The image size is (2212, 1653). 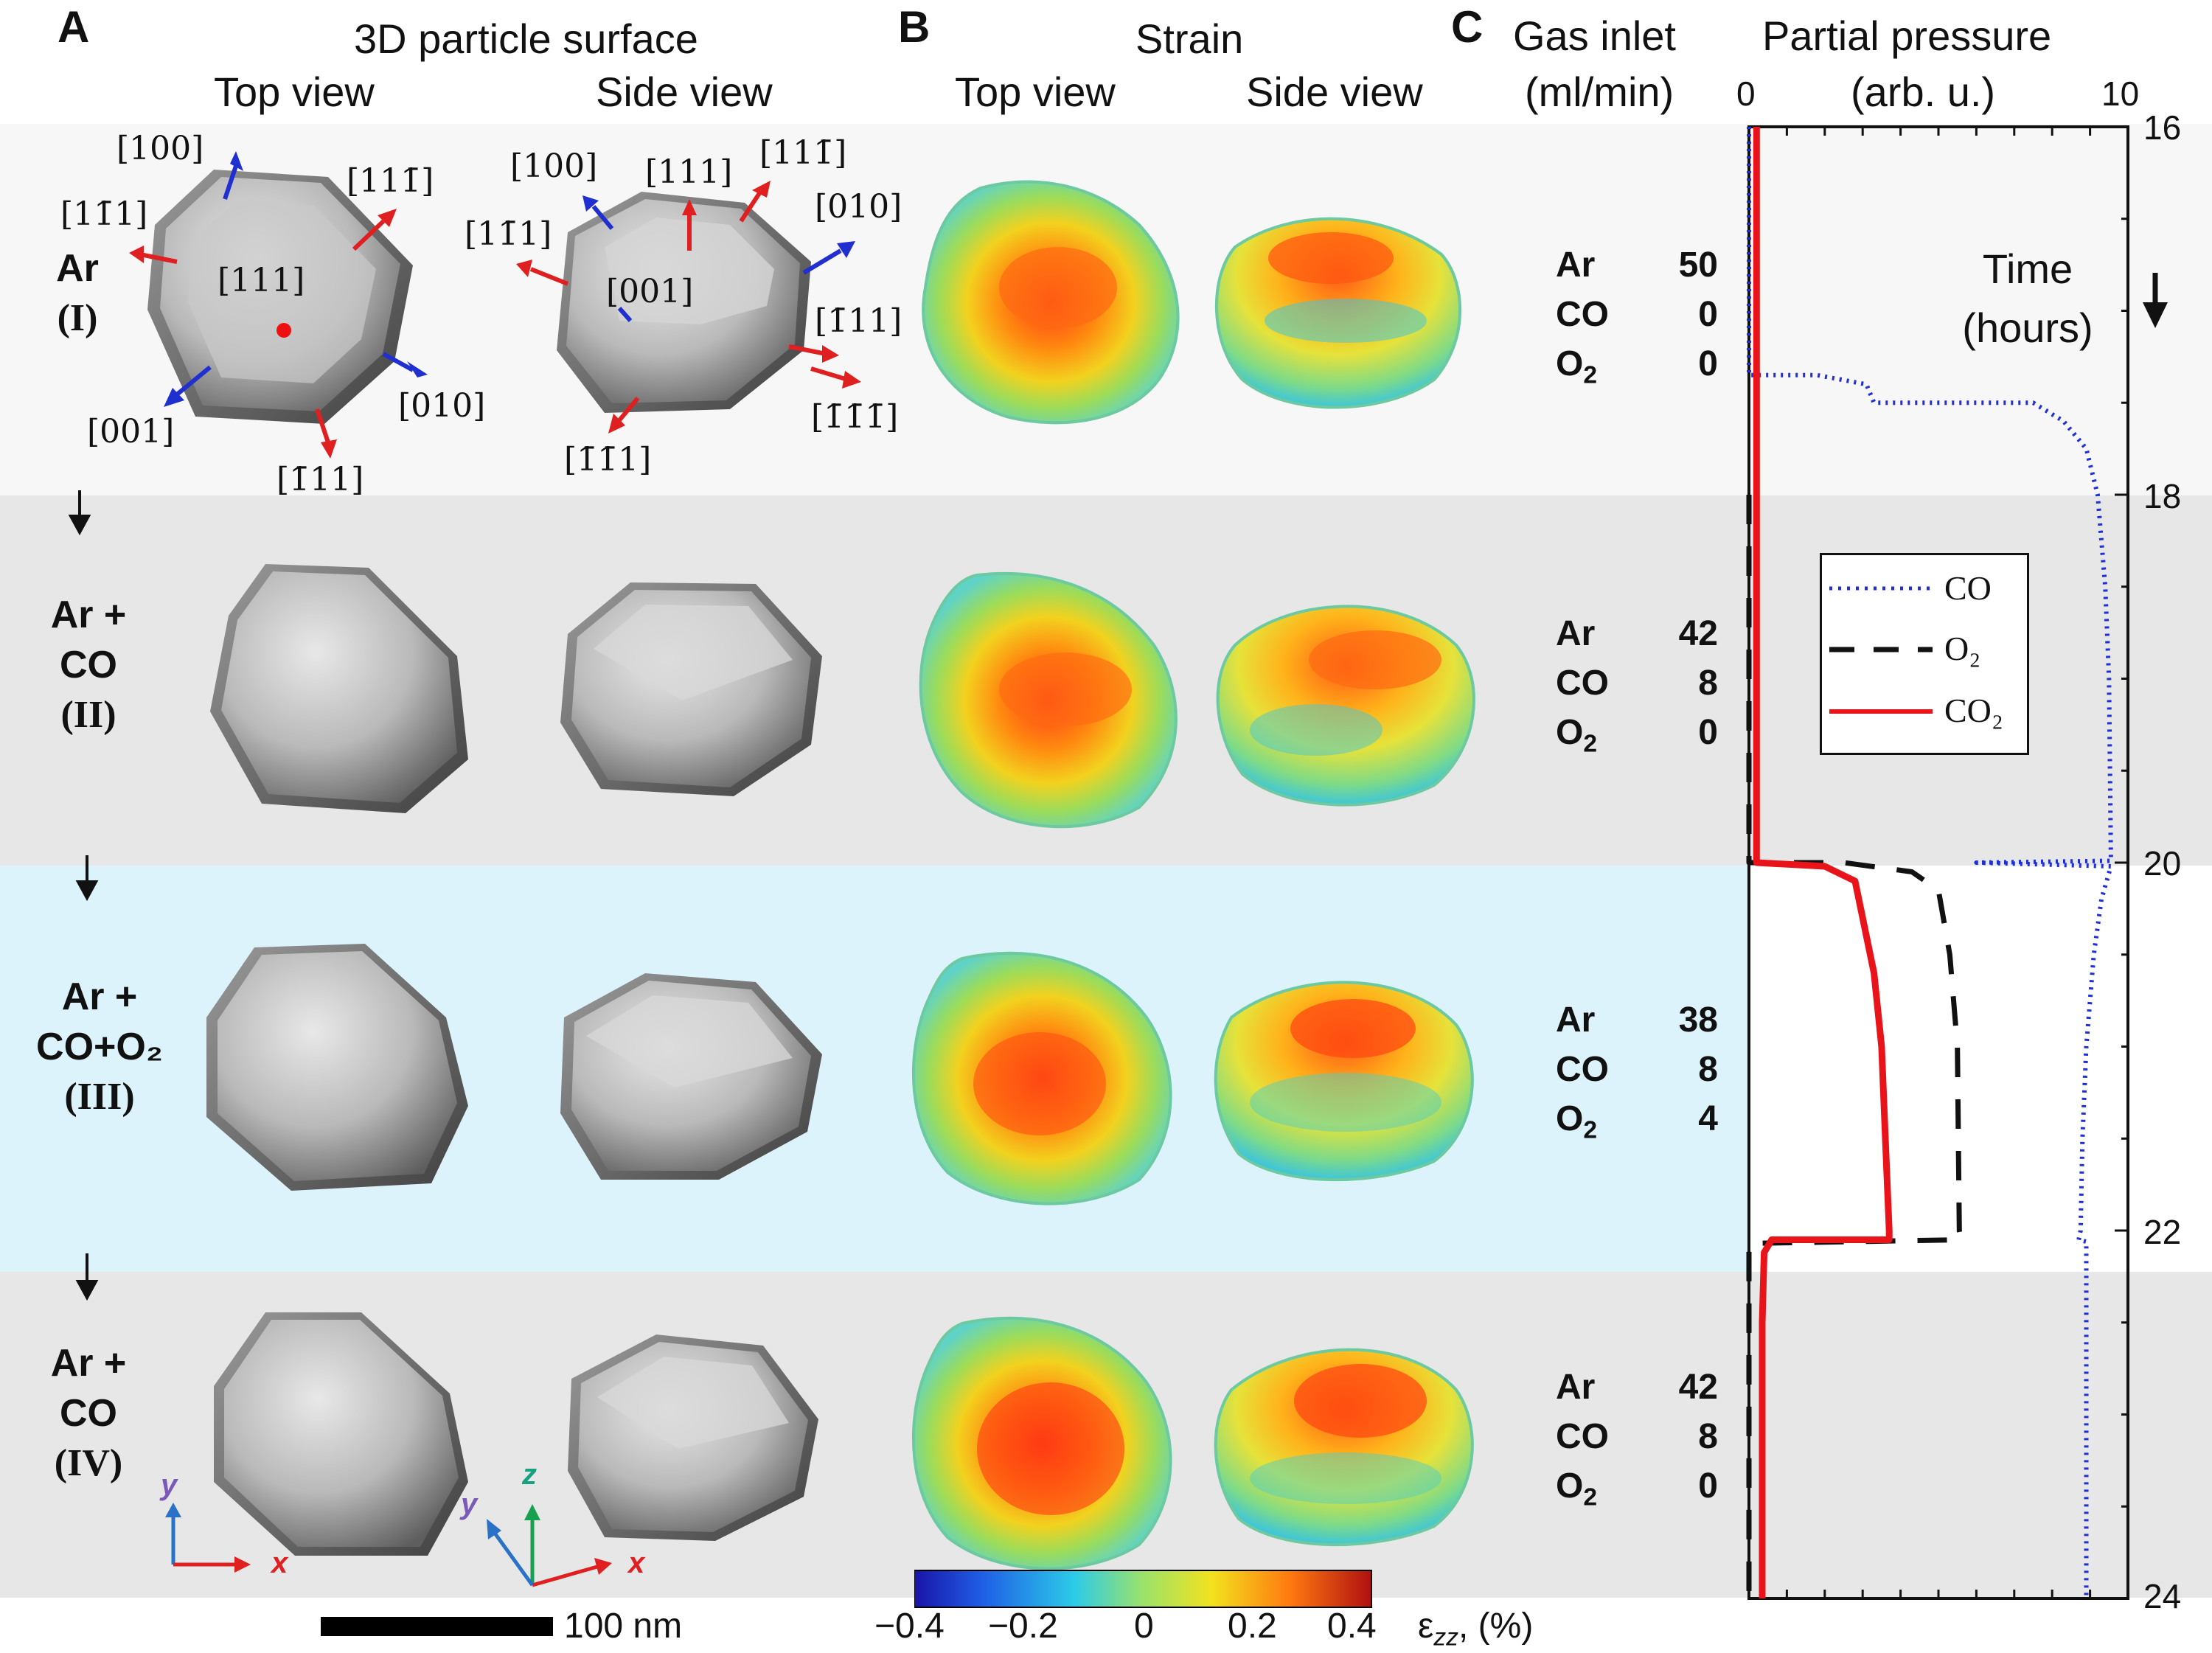 I want to click on stage-3-name-2: CO+O₂, so click(x=99, y=1047).